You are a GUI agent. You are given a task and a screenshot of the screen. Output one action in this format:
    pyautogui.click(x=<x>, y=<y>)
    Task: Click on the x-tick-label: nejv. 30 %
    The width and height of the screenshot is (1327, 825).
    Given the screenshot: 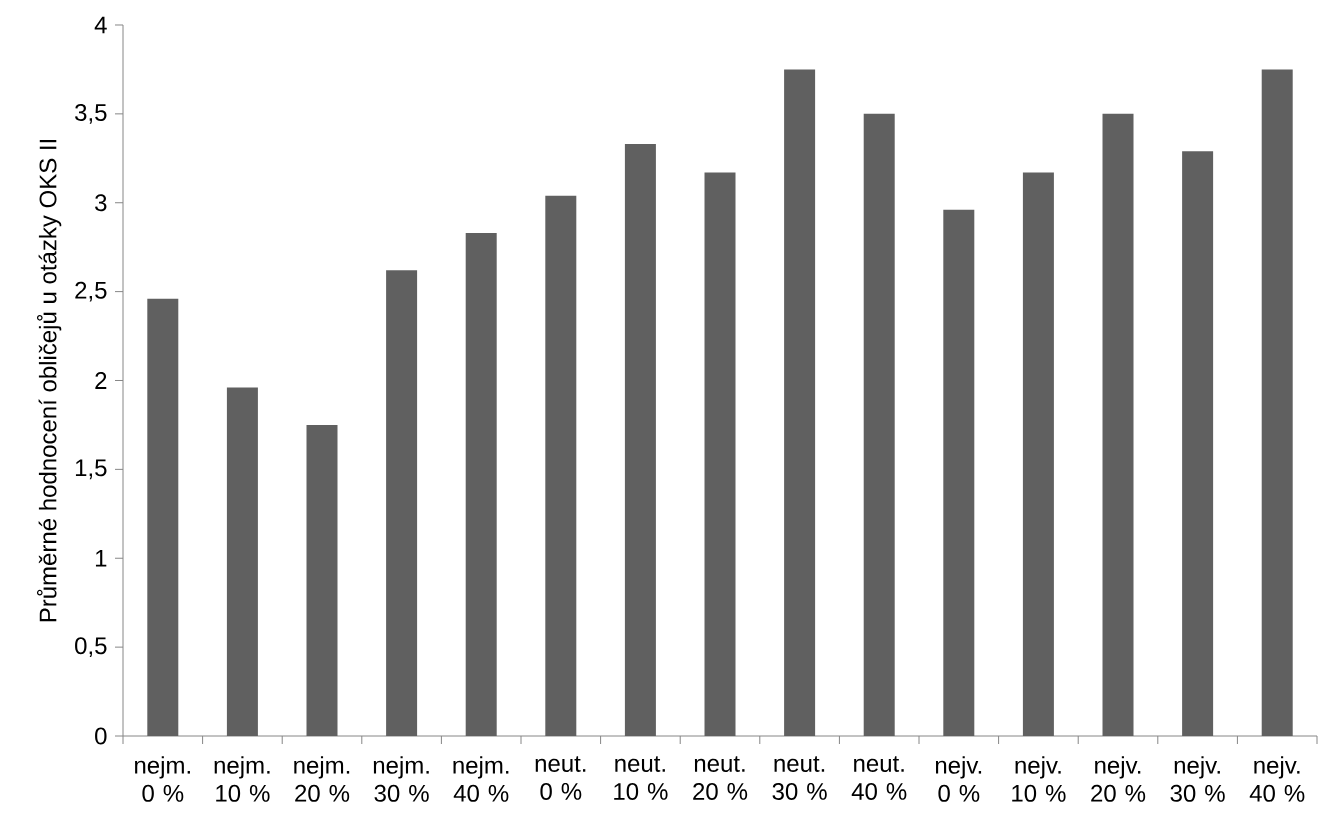 What is the action you would take?
    pyautogui.click(x=1197, y=779)
    